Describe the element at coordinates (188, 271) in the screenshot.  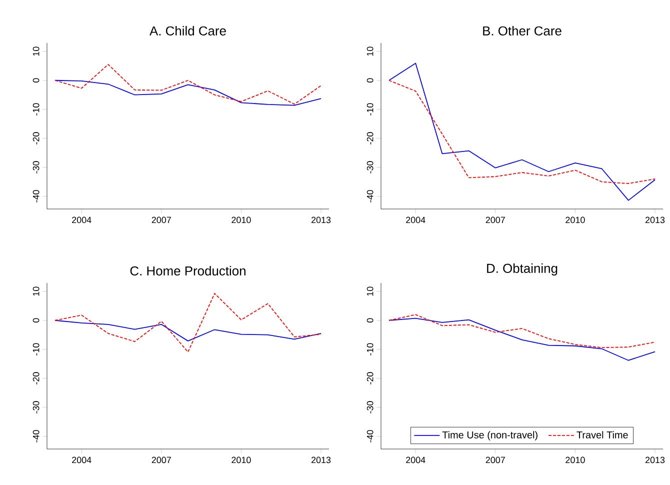
I see `chart-title: C. Home Production` at that location.